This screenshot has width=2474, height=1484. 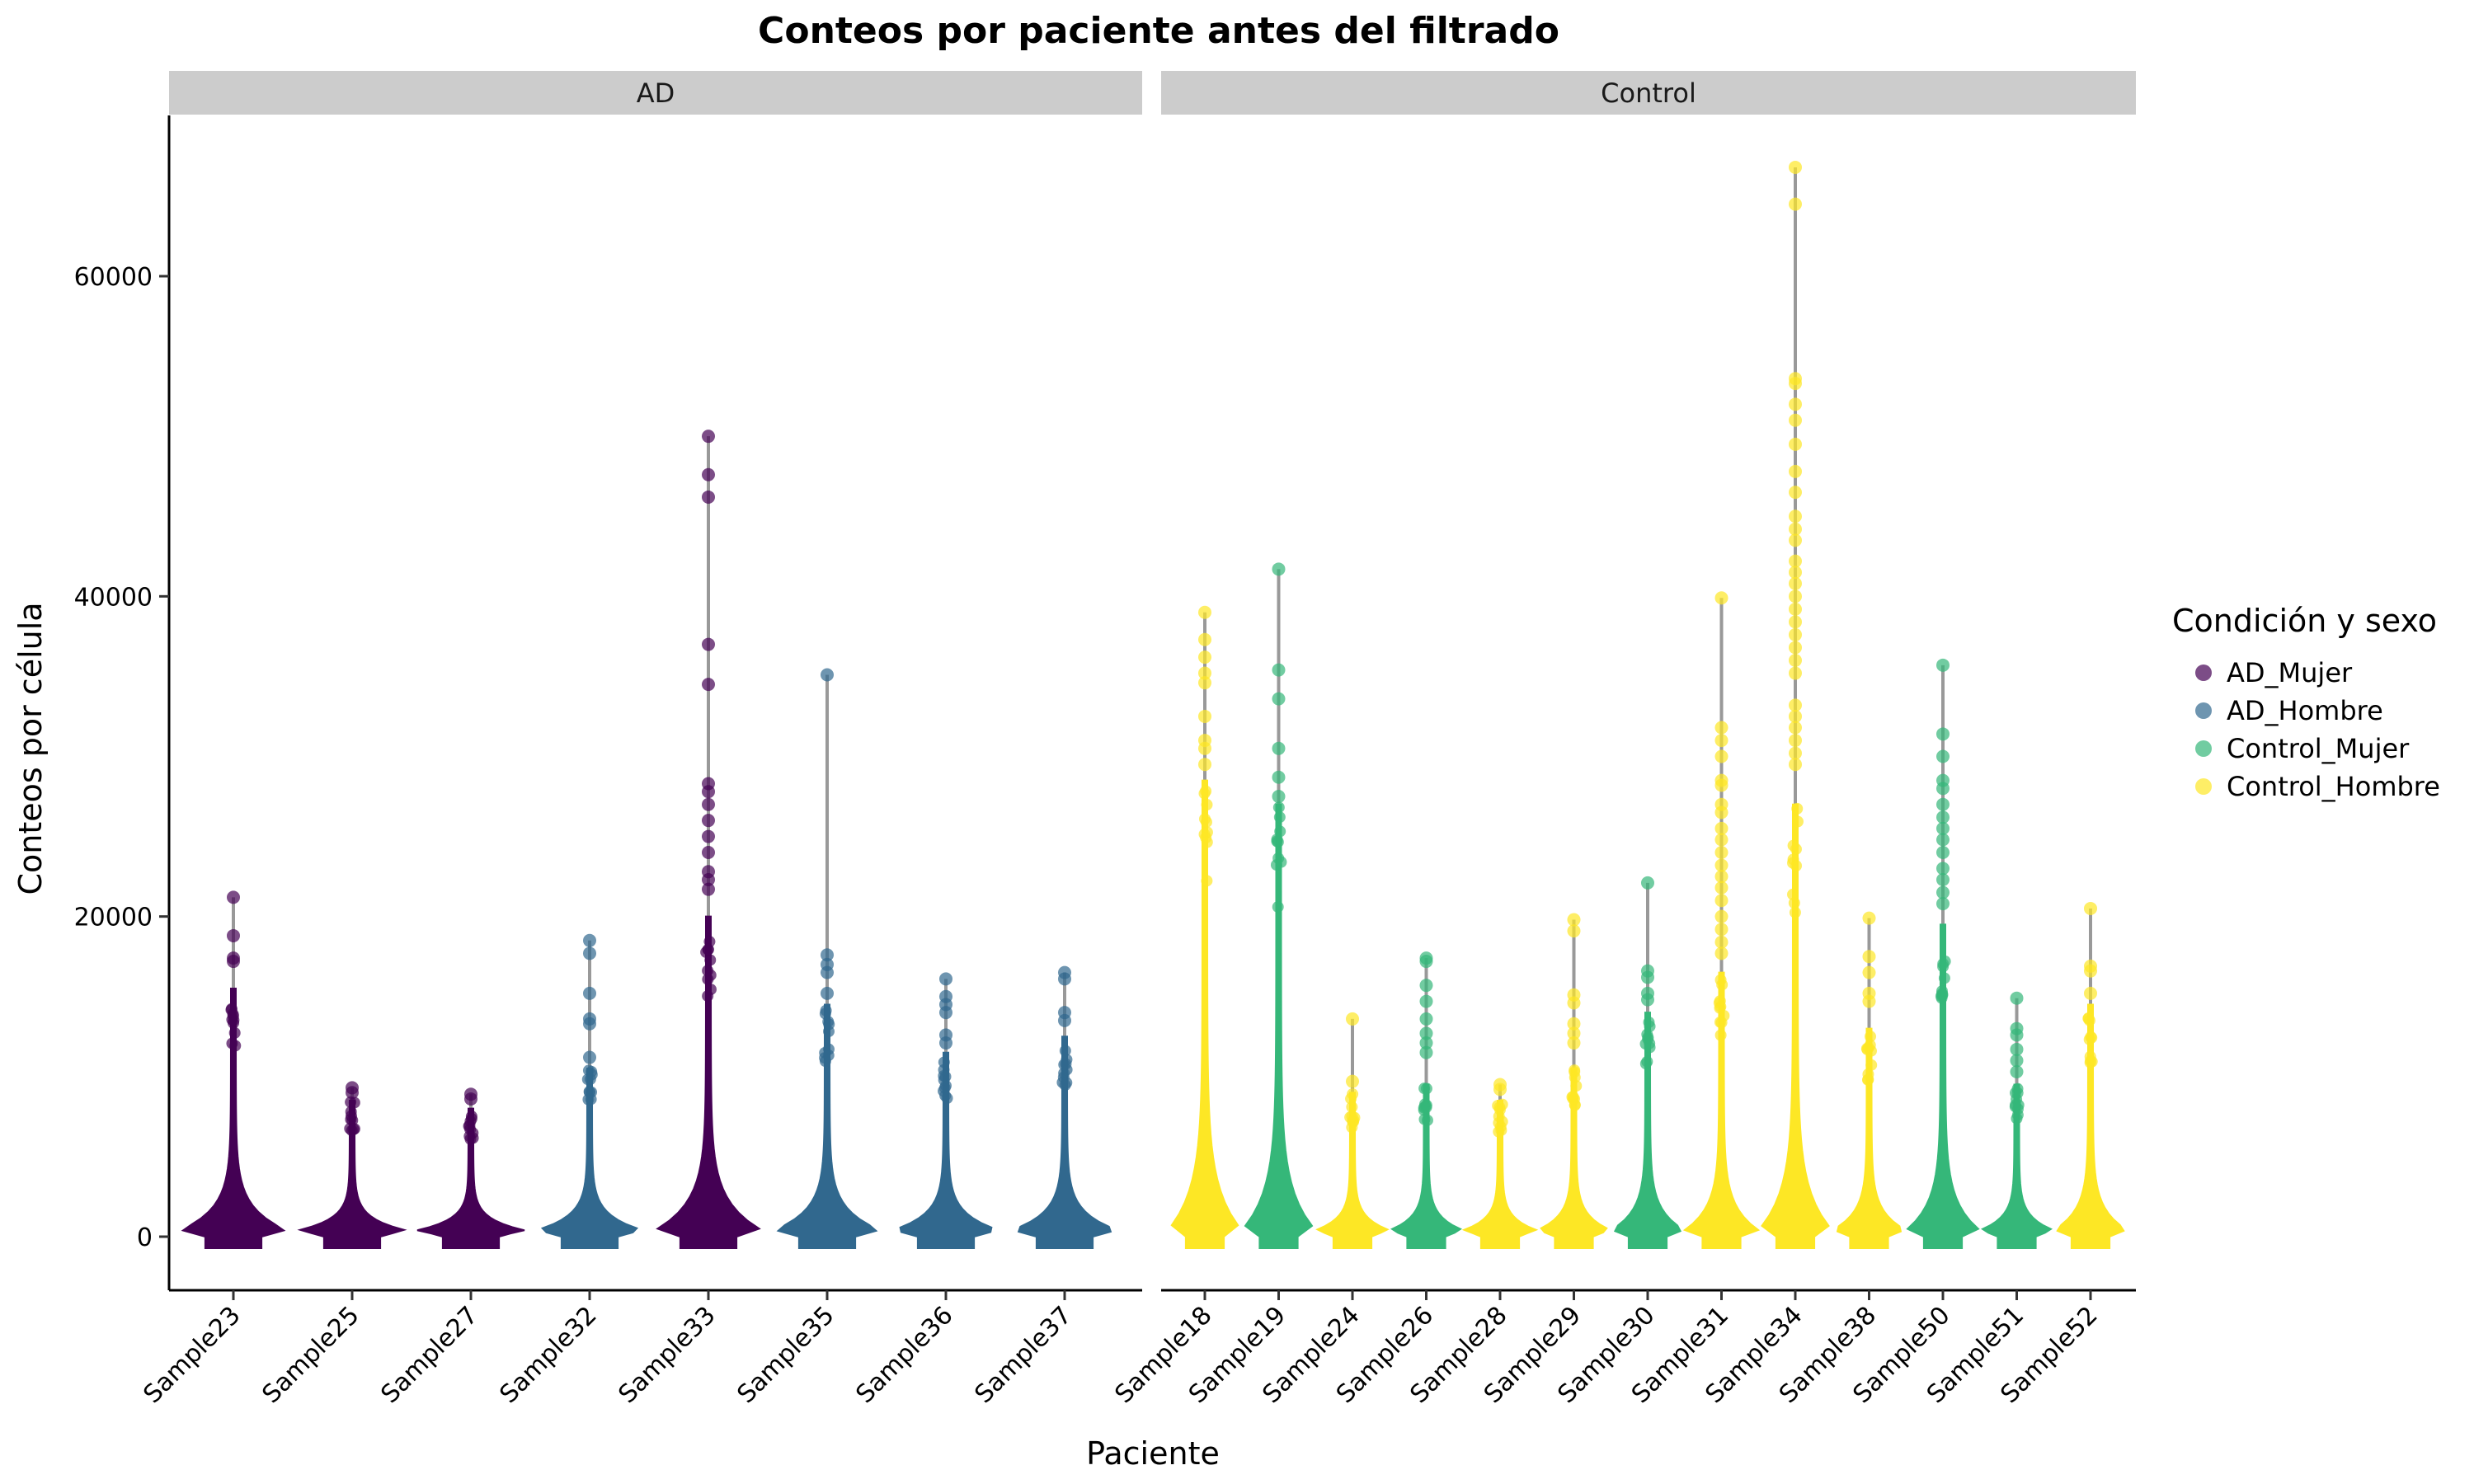 I want to click on chart-title: Conteos por paciente antes del filtrado, so click(x=1158, y=31).